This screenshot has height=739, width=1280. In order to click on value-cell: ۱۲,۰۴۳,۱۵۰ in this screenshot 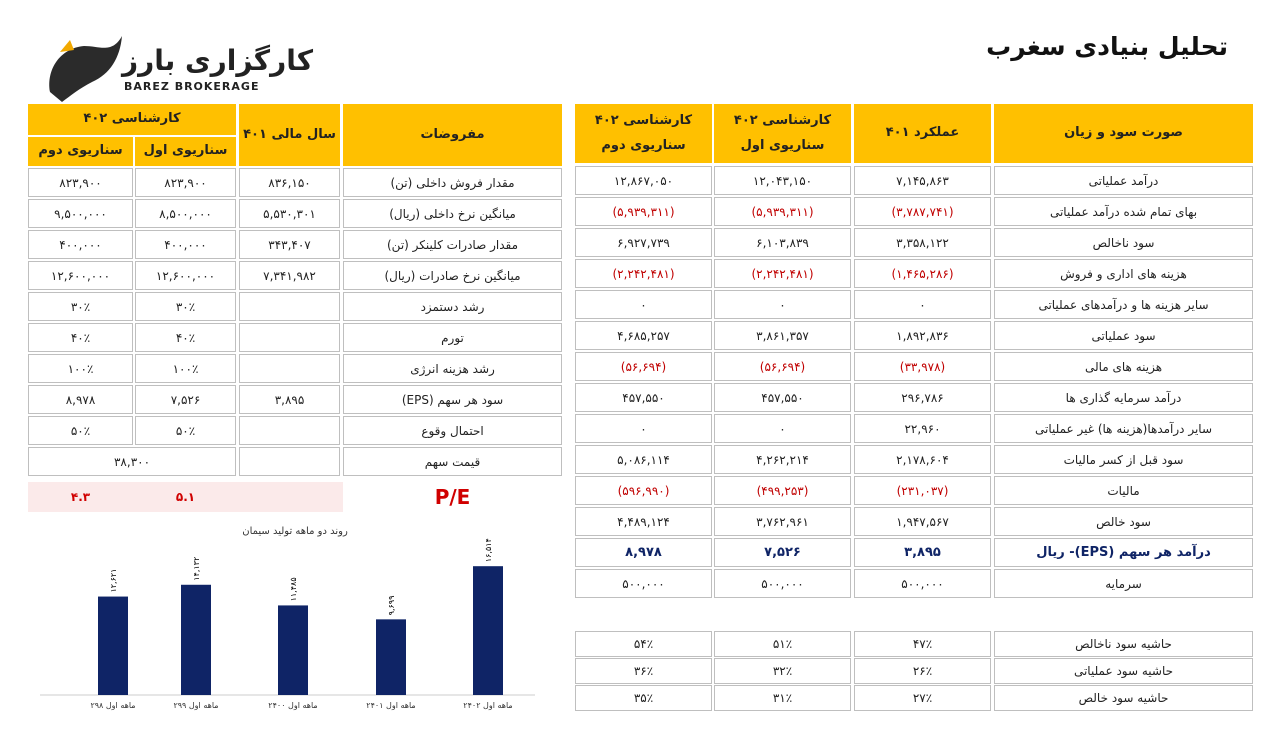, I will do `click(782, 180)`.